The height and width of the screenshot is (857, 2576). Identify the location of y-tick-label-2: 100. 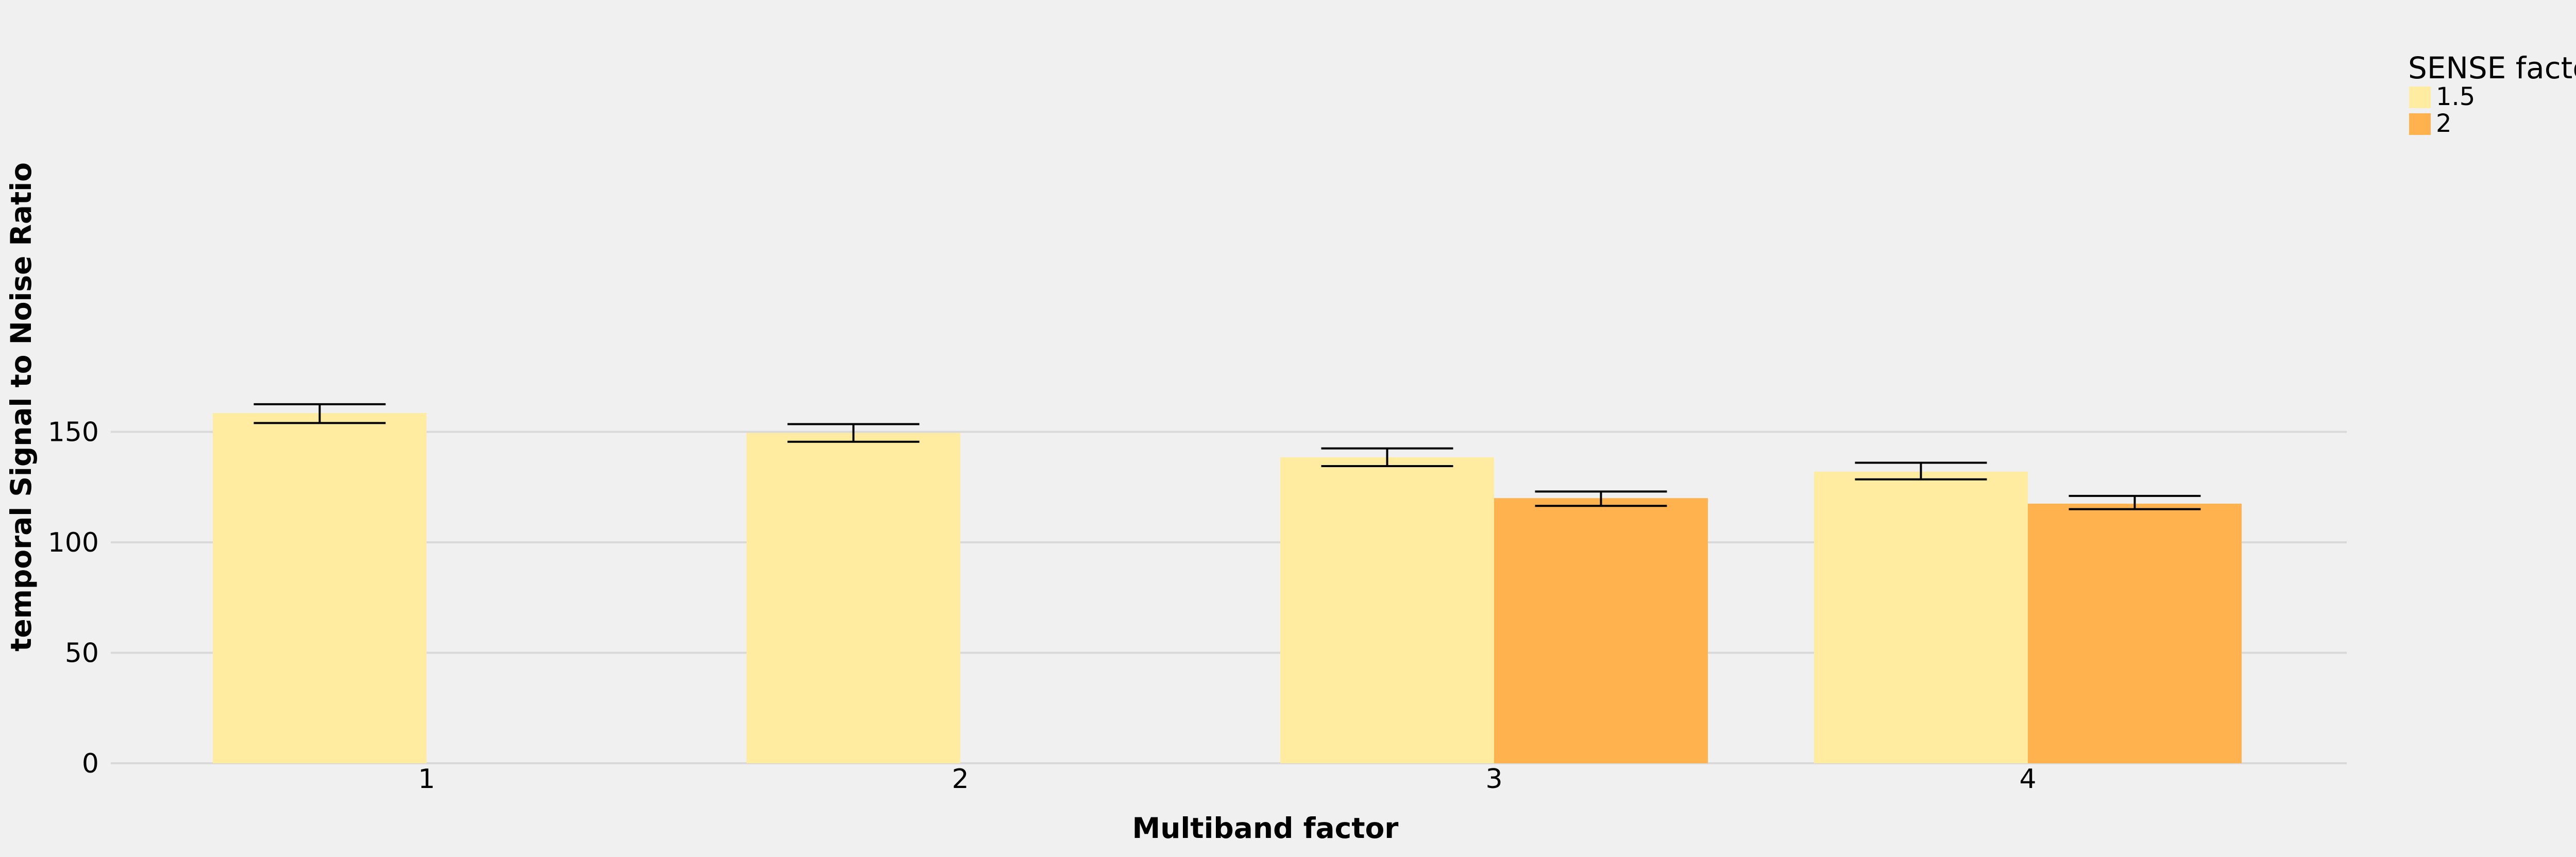
(73, 542).